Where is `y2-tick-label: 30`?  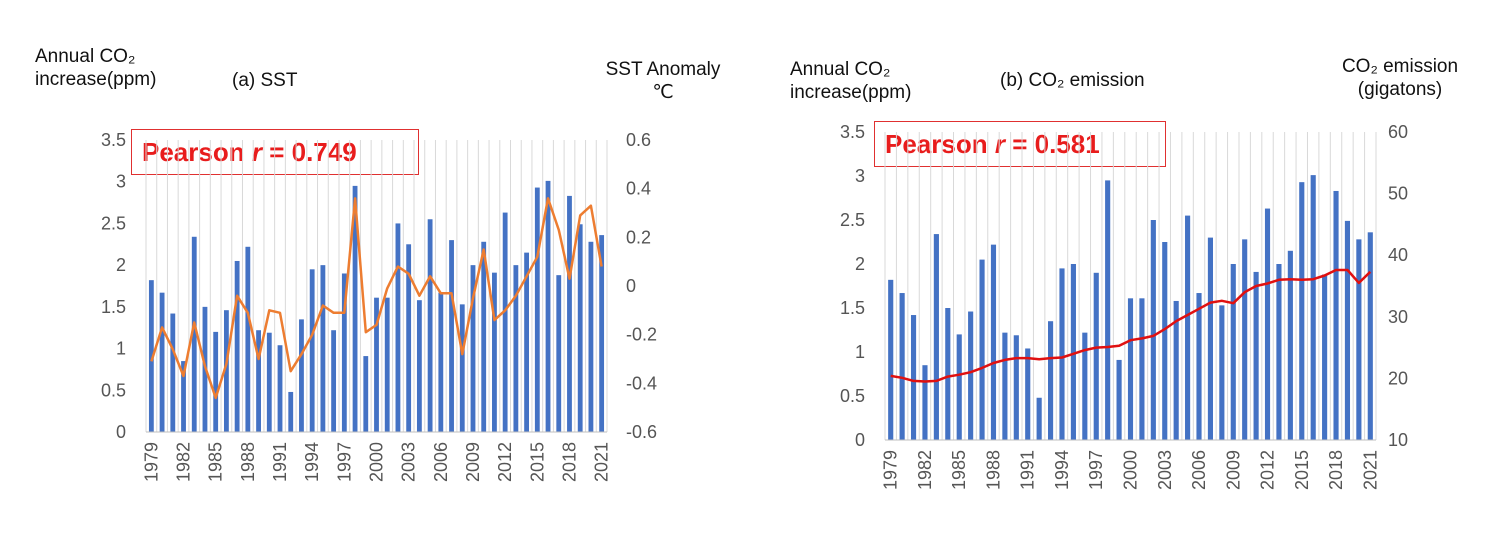 y2-tick-label: 30 is located at coordinates (1398, 317).